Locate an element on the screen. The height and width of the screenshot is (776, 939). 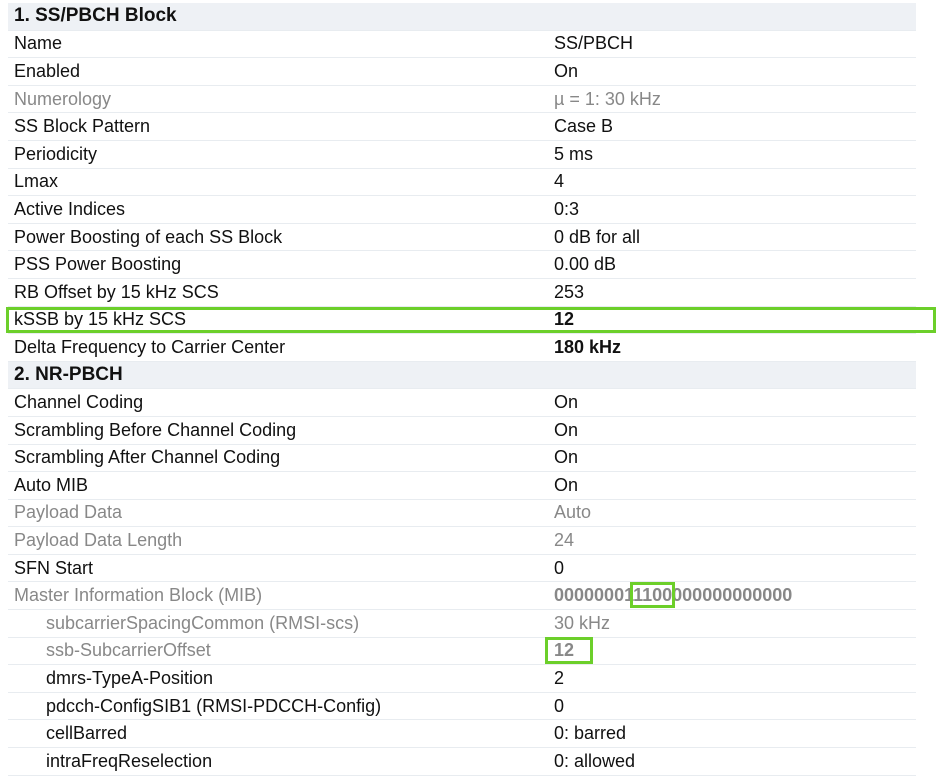
property-name: Lmax is located at coordinates (36, 181).